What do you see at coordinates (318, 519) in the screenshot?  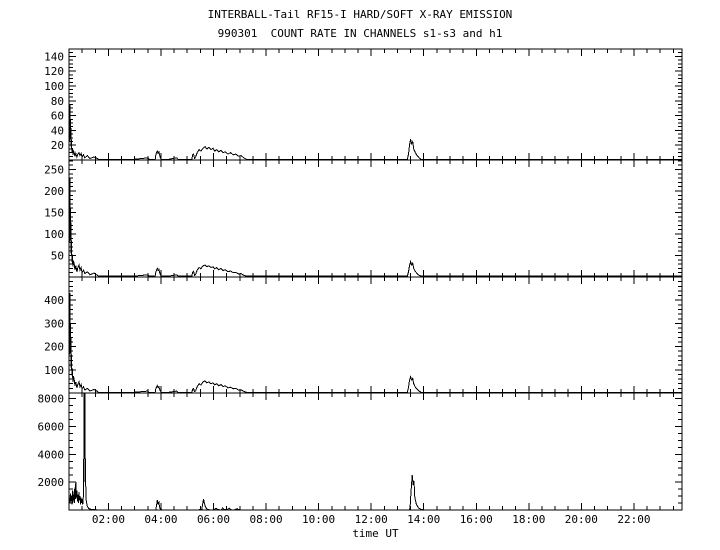 I see `x-tick-label: 10:00` at bounding box center [318, 519].